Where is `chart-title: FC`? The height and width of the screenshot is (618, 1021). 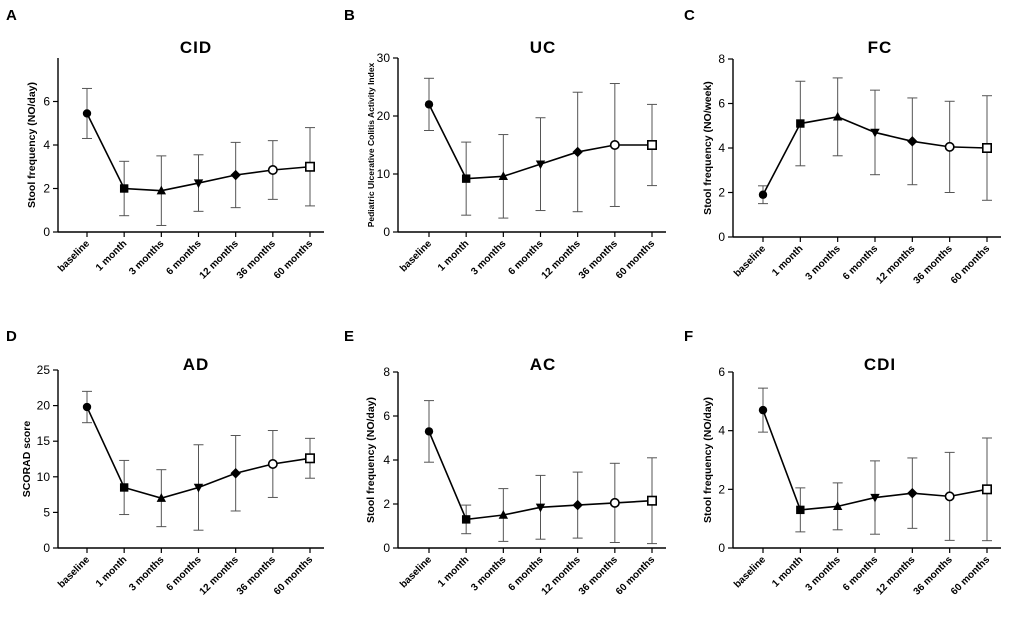
chart-title: FC is located at coordinates (880, 47).